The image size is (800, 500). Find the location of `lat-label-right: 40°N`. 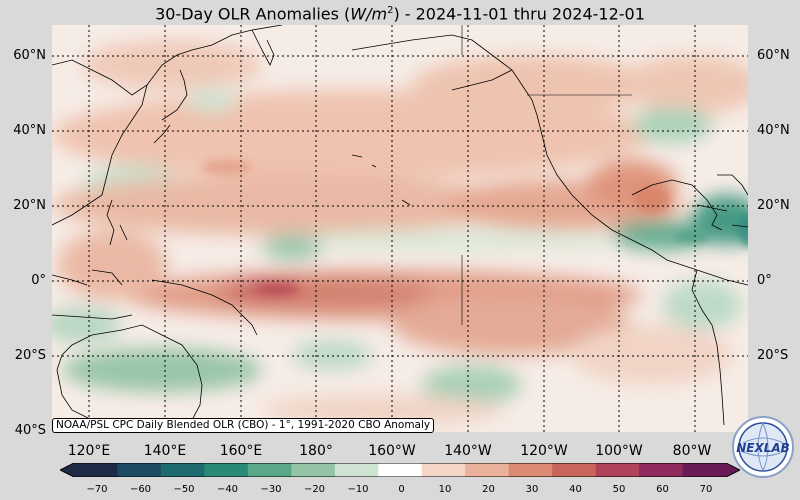

lat-label-right: 40°N is located at coordinates (773, 130).